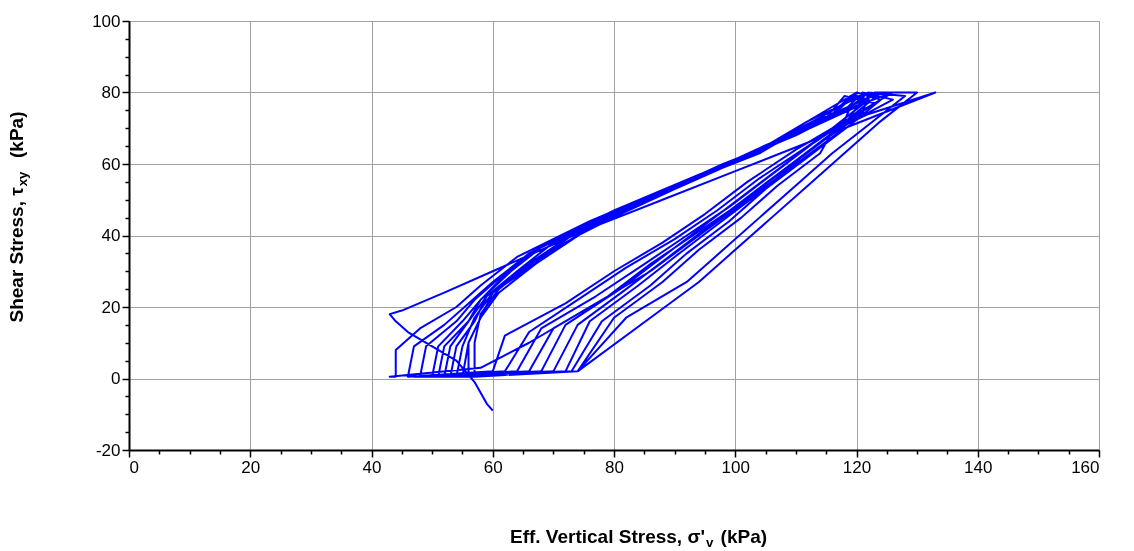 The image size is (1134, 551). What do you see at coordinates (18, 217) in the screenshot?
I see `y-axis-title: Shear Stress, τxy (kPa)` at bounding box center [18, 217].